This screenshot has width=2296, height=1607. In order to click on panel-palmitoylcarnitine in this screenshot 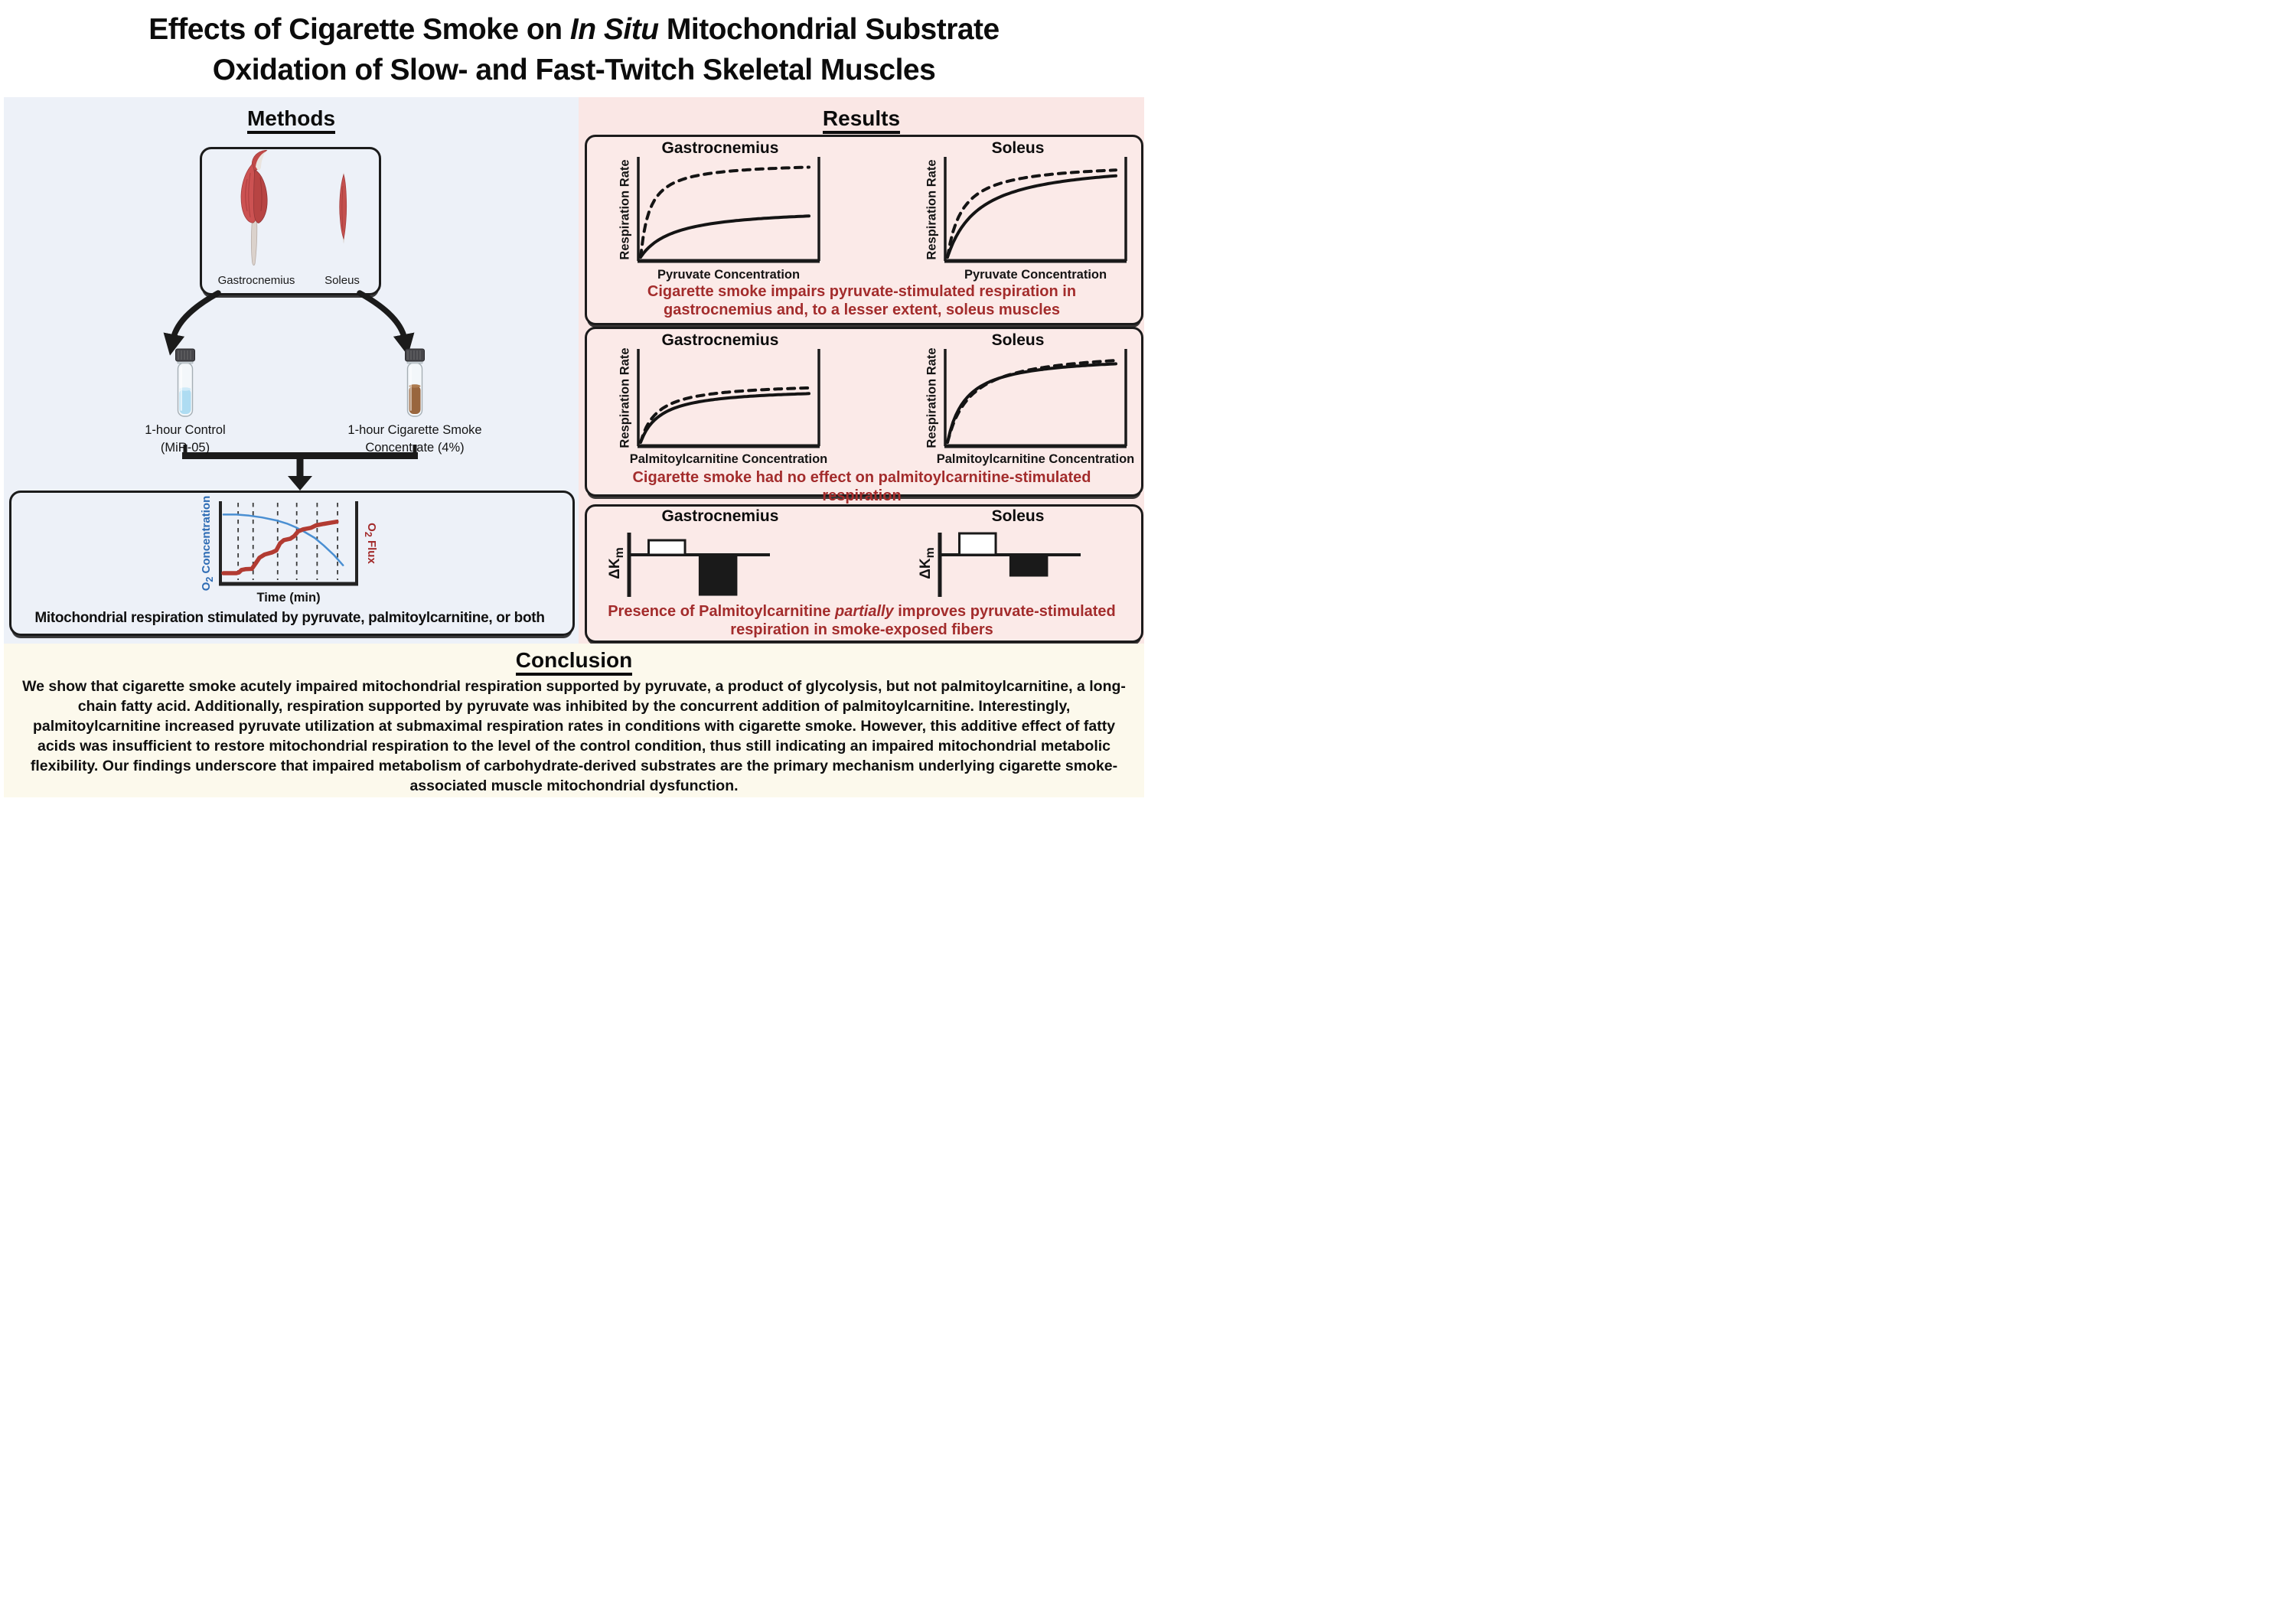, I will do `click(864, 412)`.